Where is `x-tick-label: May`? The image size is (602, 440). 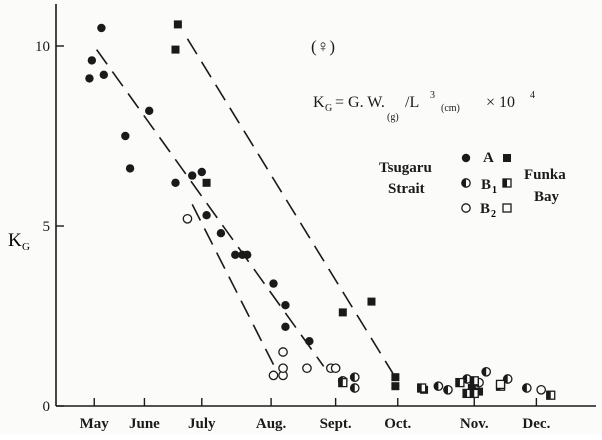 x-tick-label: May is located at coordinates (95, 424).